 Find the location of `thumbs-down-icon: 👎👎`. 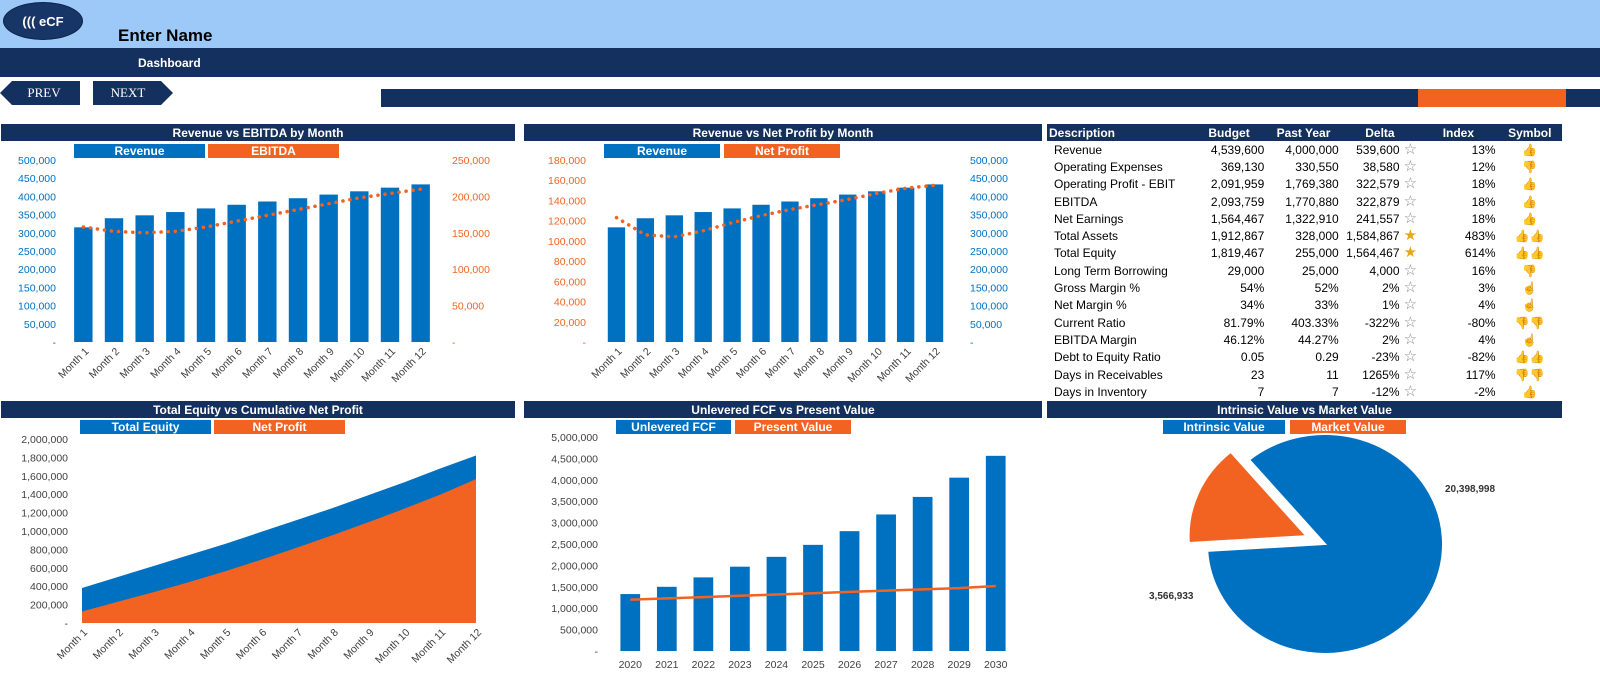

thumbs-down-icon: 👎👎 is located at coordinates (1529, 322).